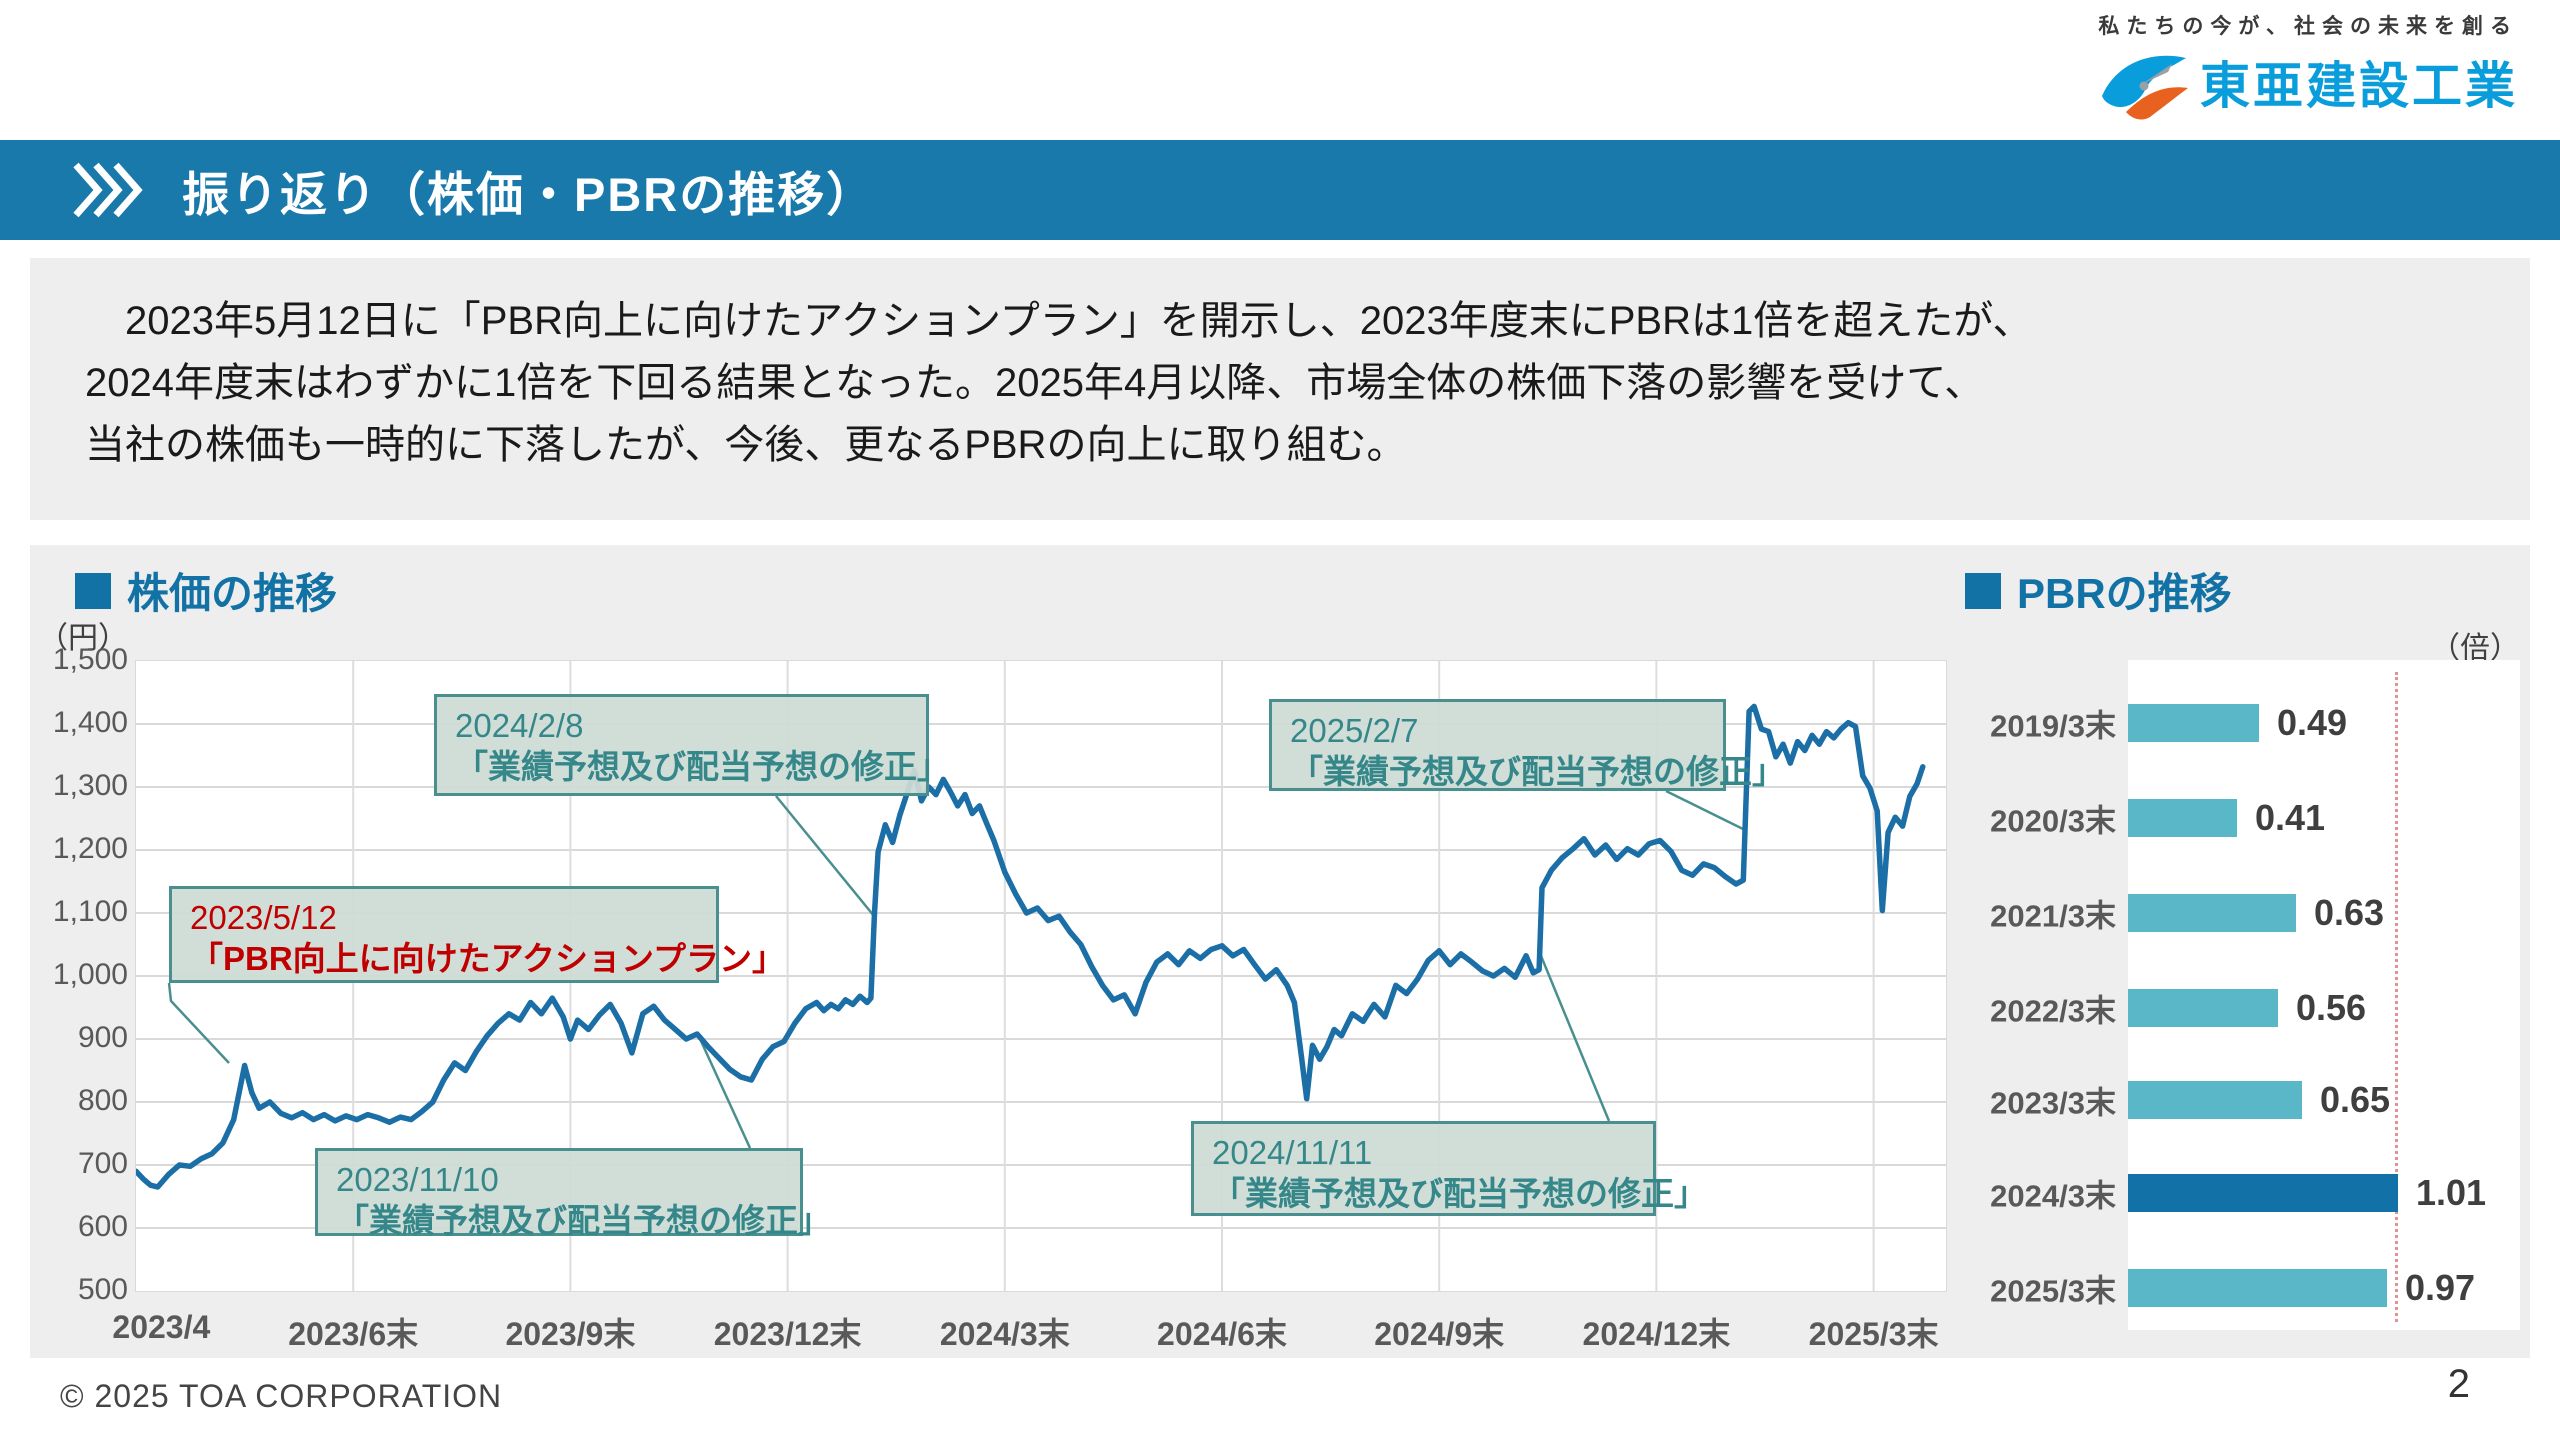  I want to click on logo-row: 東亜建設工業, so click(2308, 86).